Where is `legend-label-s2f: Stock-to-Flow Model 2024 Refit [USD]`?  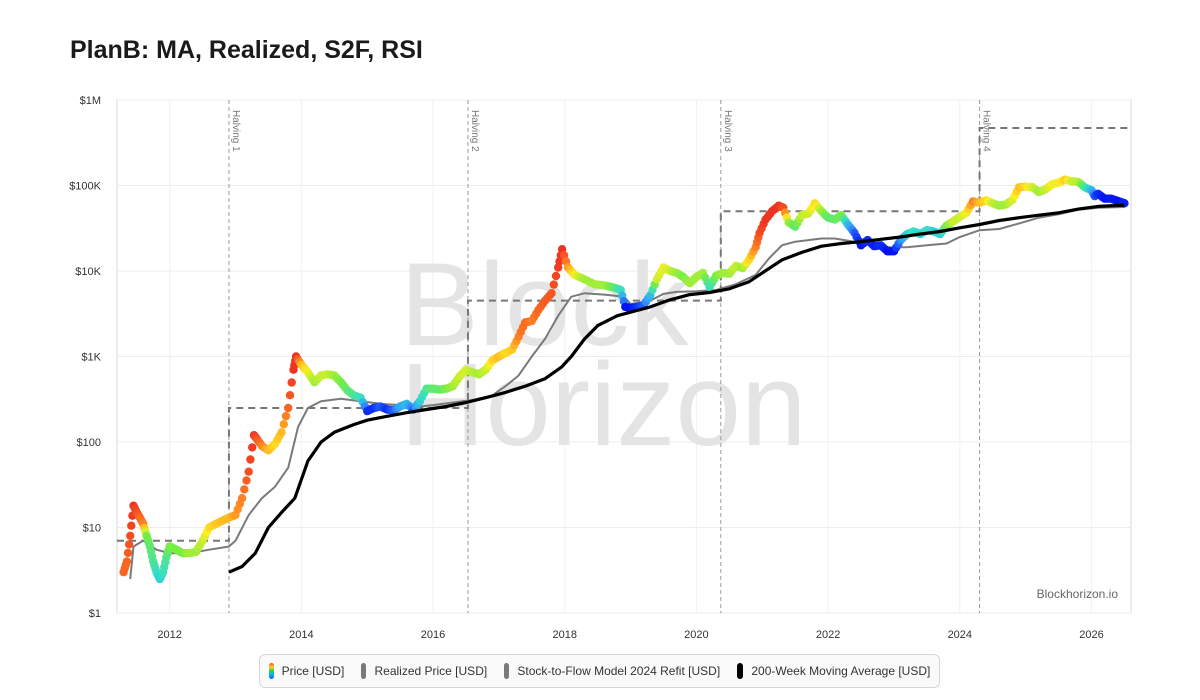 legend-label-s2f: Stock-to-Flow Model 2024 Refit [USD] is located at coordinates (619, 671).